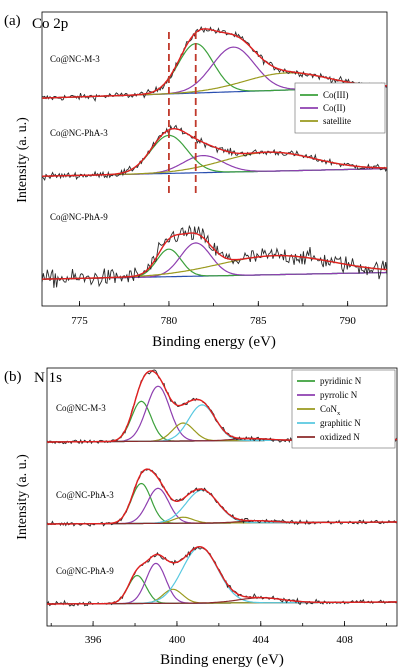 The width and height of the screenshot is (411, 671). Describe the element at coordinates (75, 59) in the screenshot. I see `sample-label-a-1: Co@NC-M-3` at that location.